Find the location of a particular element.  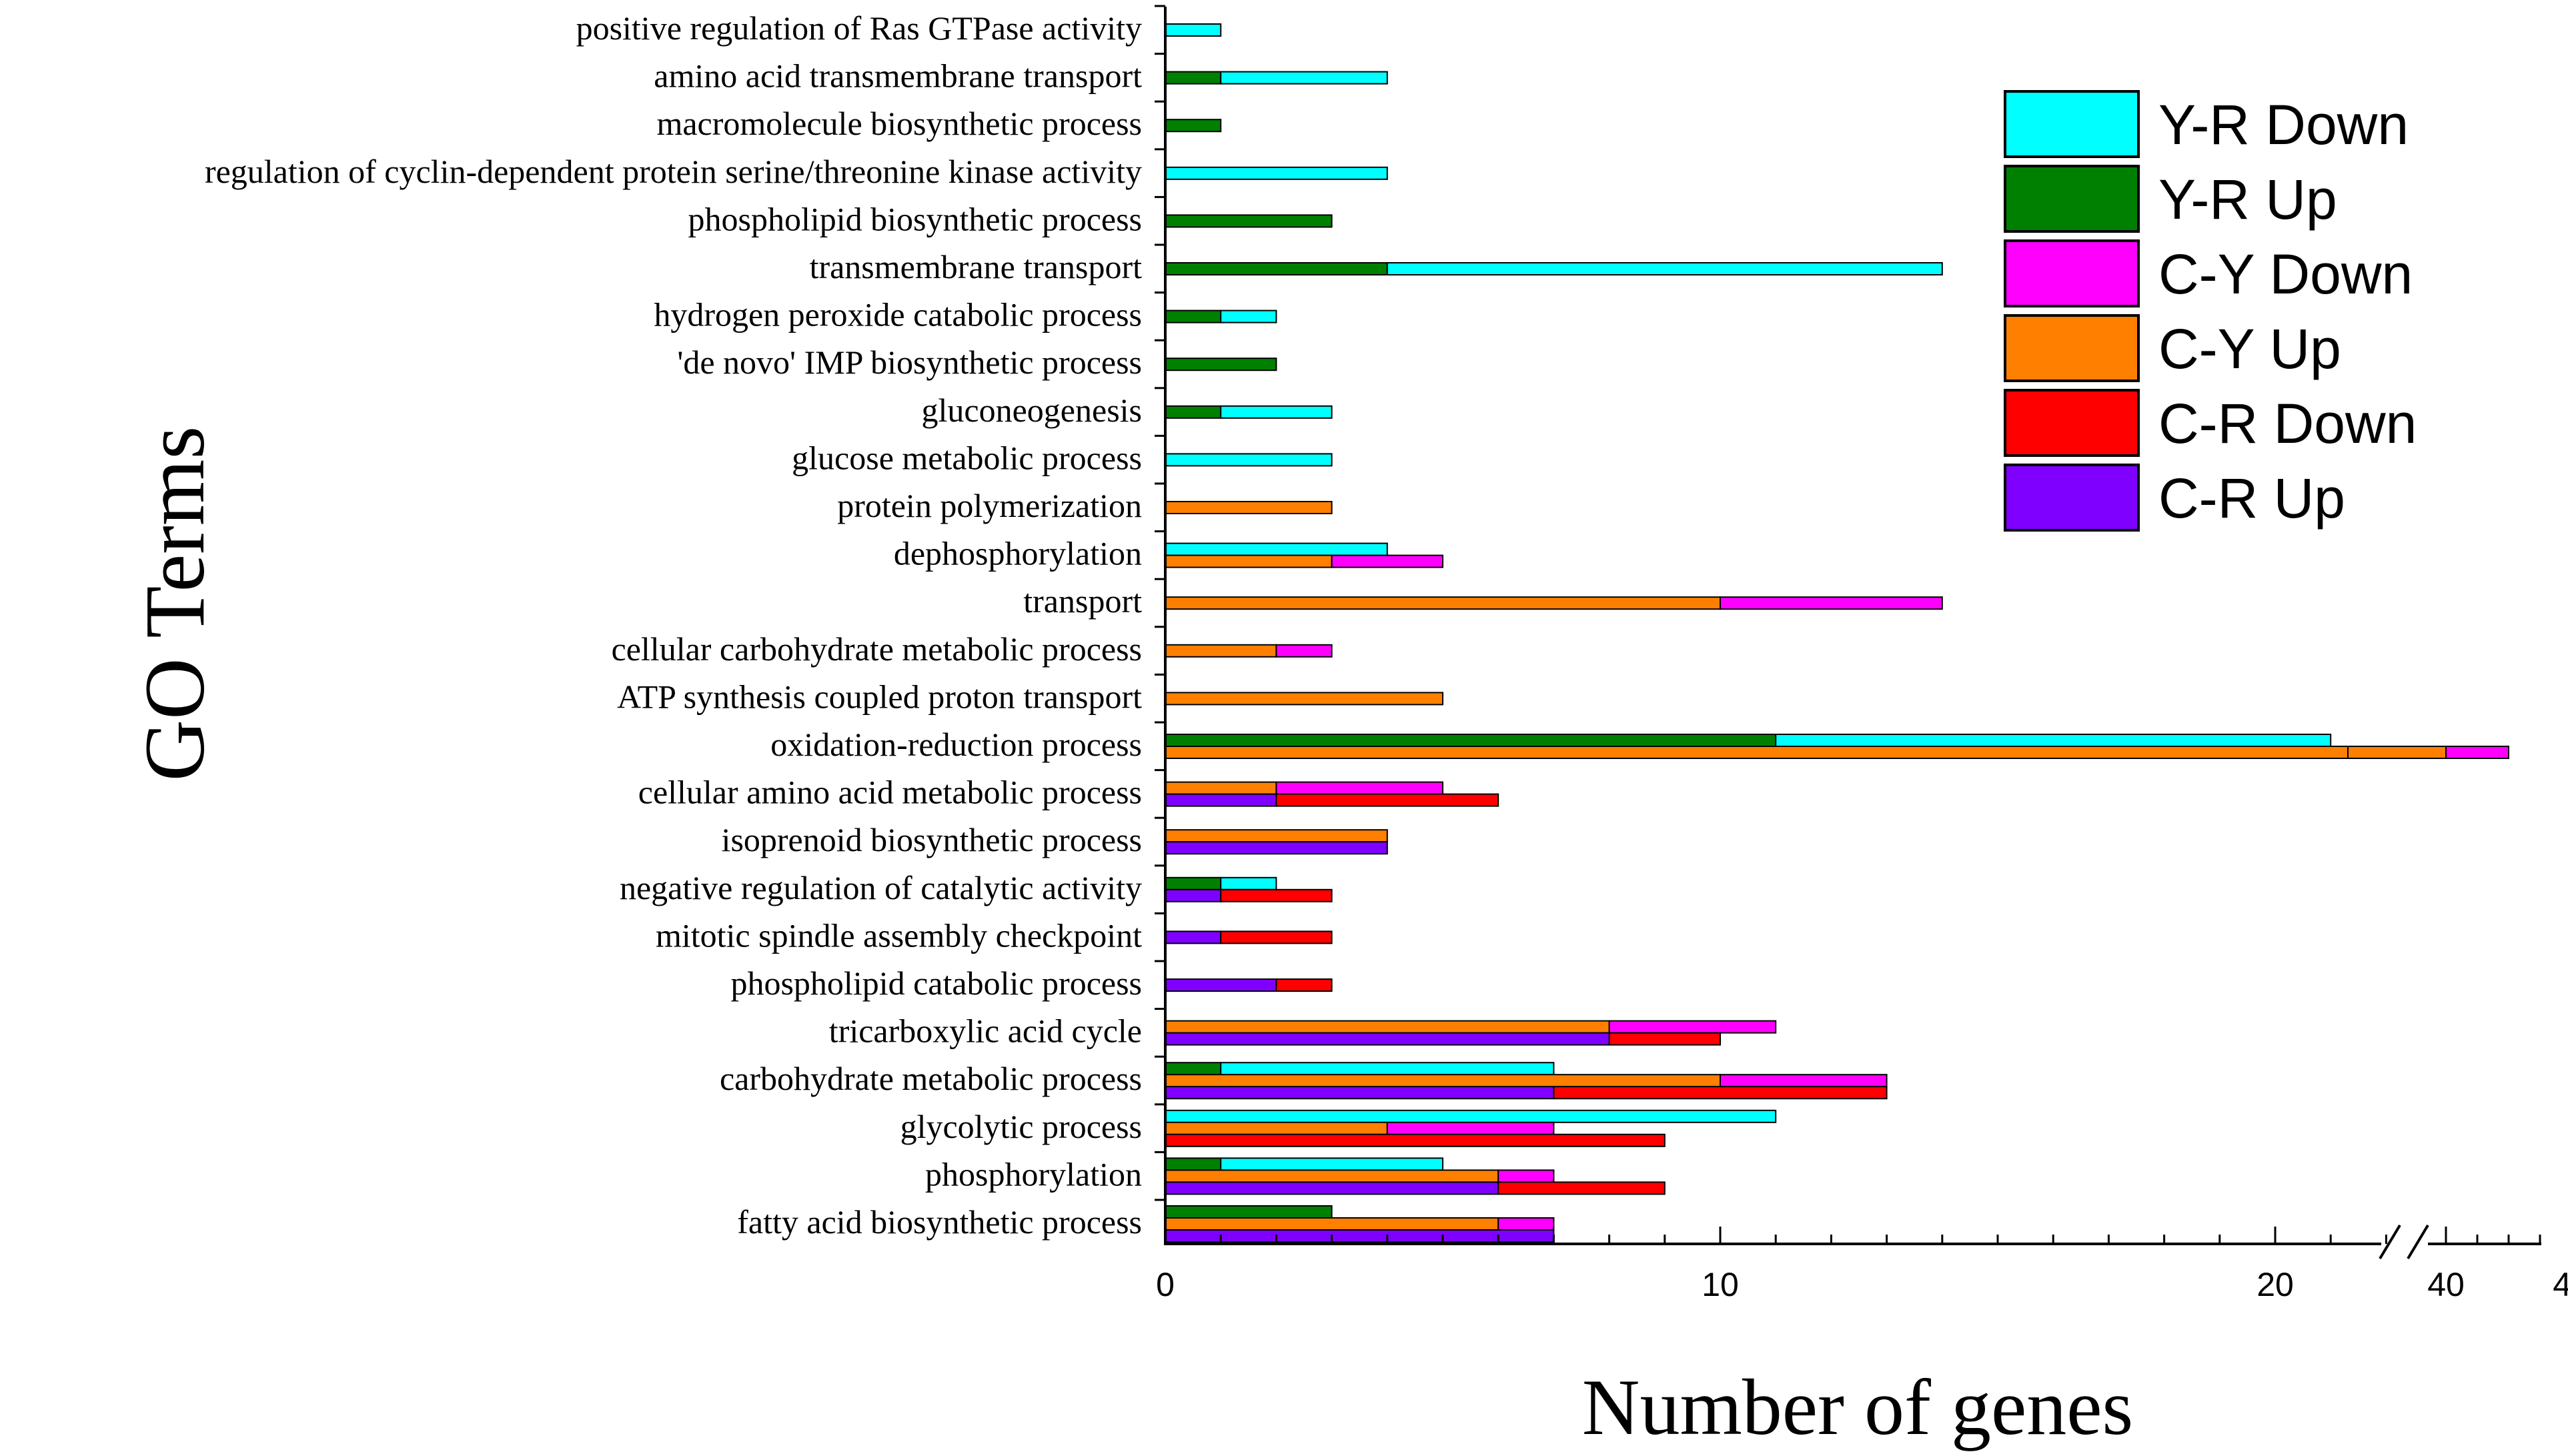

bar-c-y-up-glycolytic-process is located at coordinates (1277, 1128).